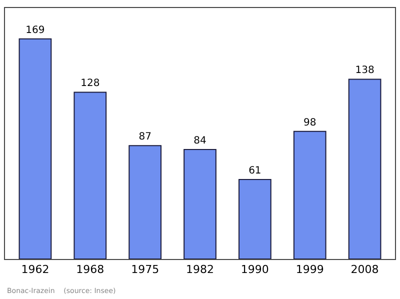 The height and width of the screenshot is (299, 400). Describe the element at coordinates (35, 269) in the screenshot. I see `x-tick-label: 1962` at that location.